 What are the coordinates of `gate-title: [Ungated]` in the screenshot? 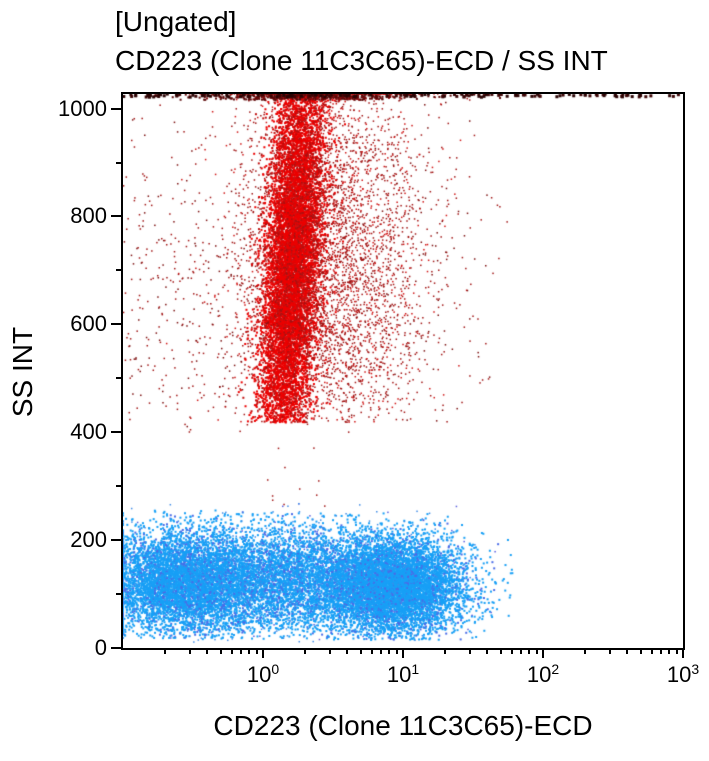 It's located at (176, 21).